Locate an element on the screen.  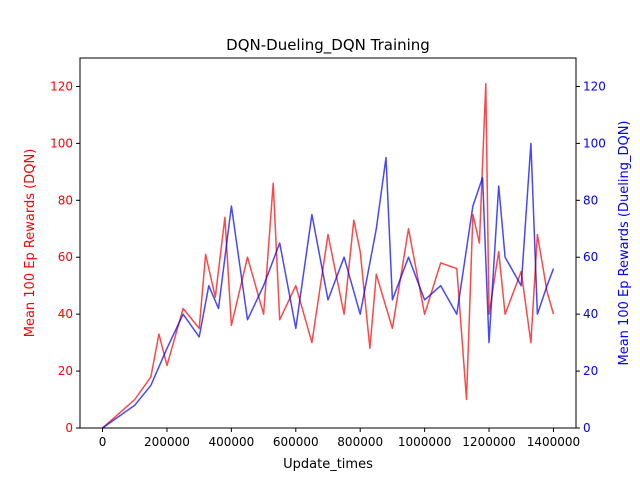
y-right-tick-label: 0 is located at coordinates (587, 428).